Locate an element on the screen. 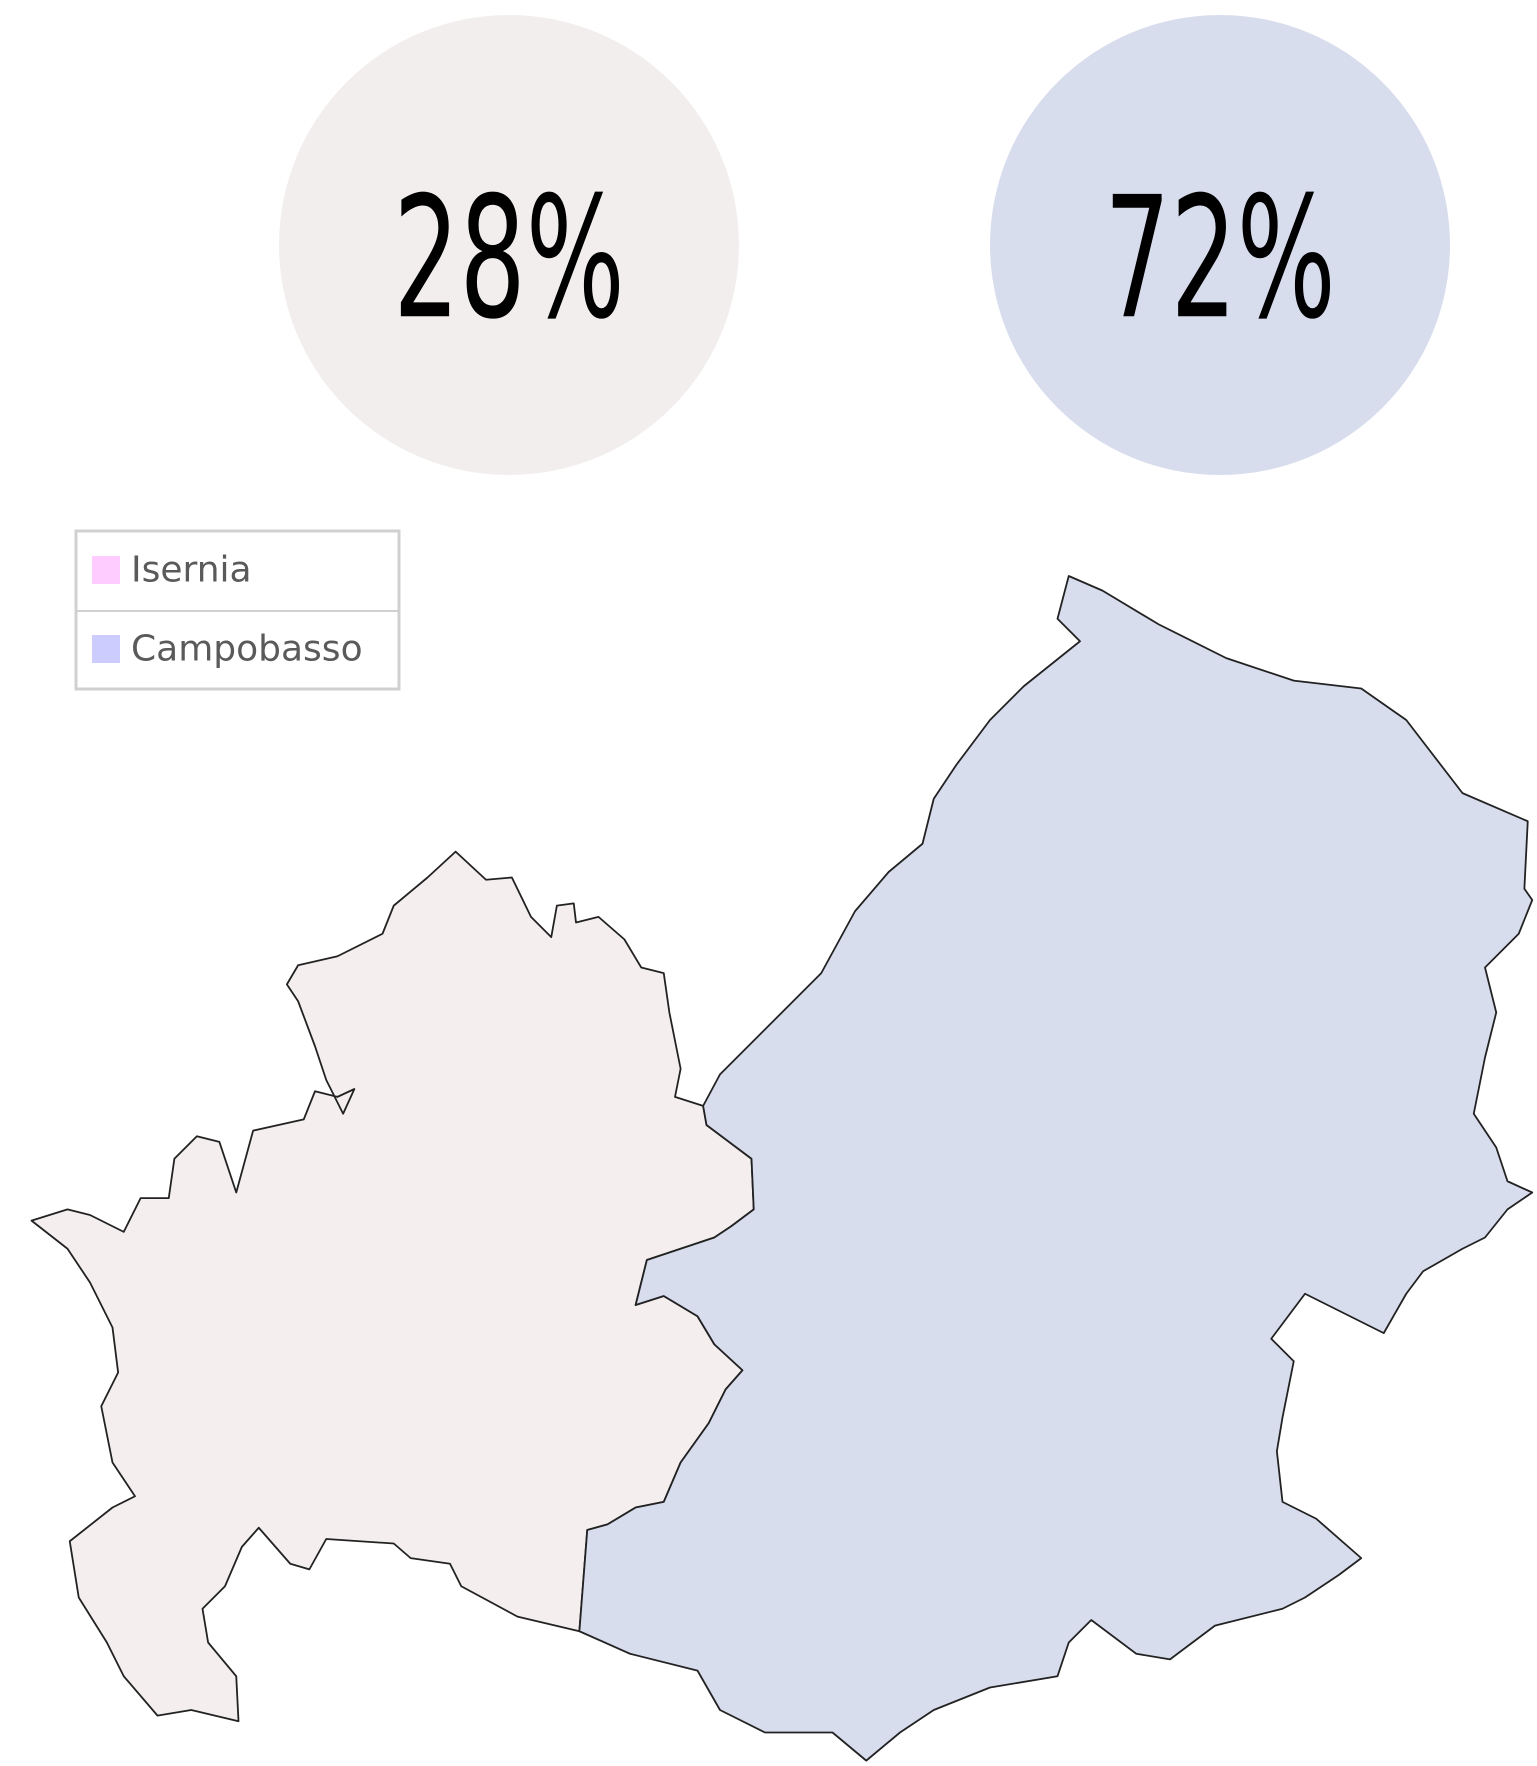  legend-label: Isernia is located at coordinates (191, 570).